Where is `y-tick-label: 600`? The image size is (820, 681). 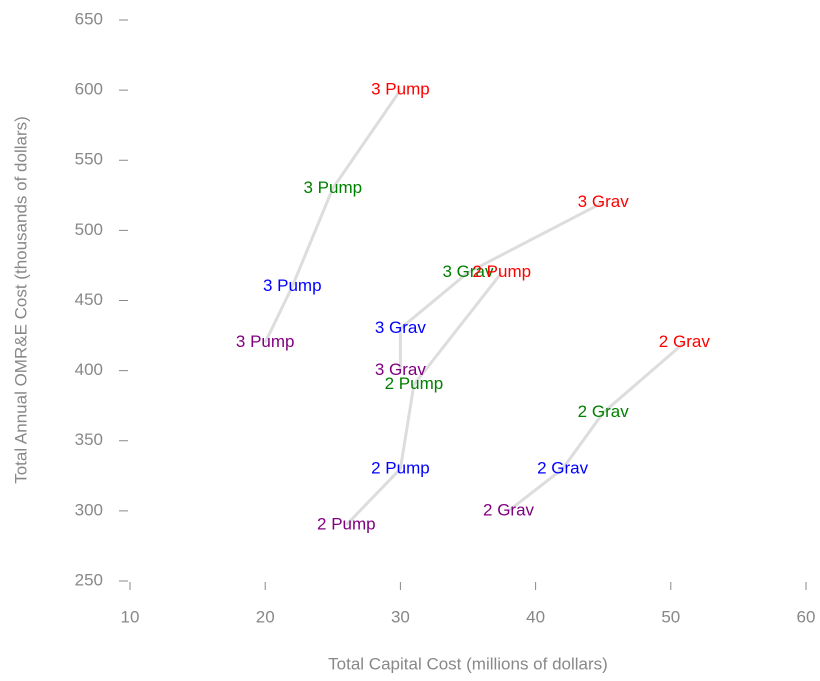
y-tick-label: 600 is located at coordinates (89, 89).